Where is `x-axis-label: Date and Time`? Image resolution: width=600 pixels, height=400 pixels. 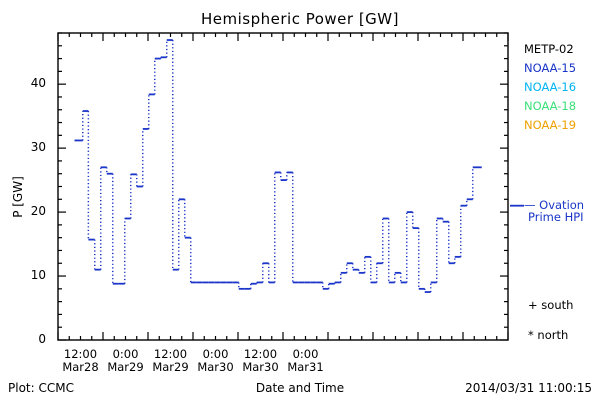
x-axis-label: Date and Time is located at coordinates (300, 388).